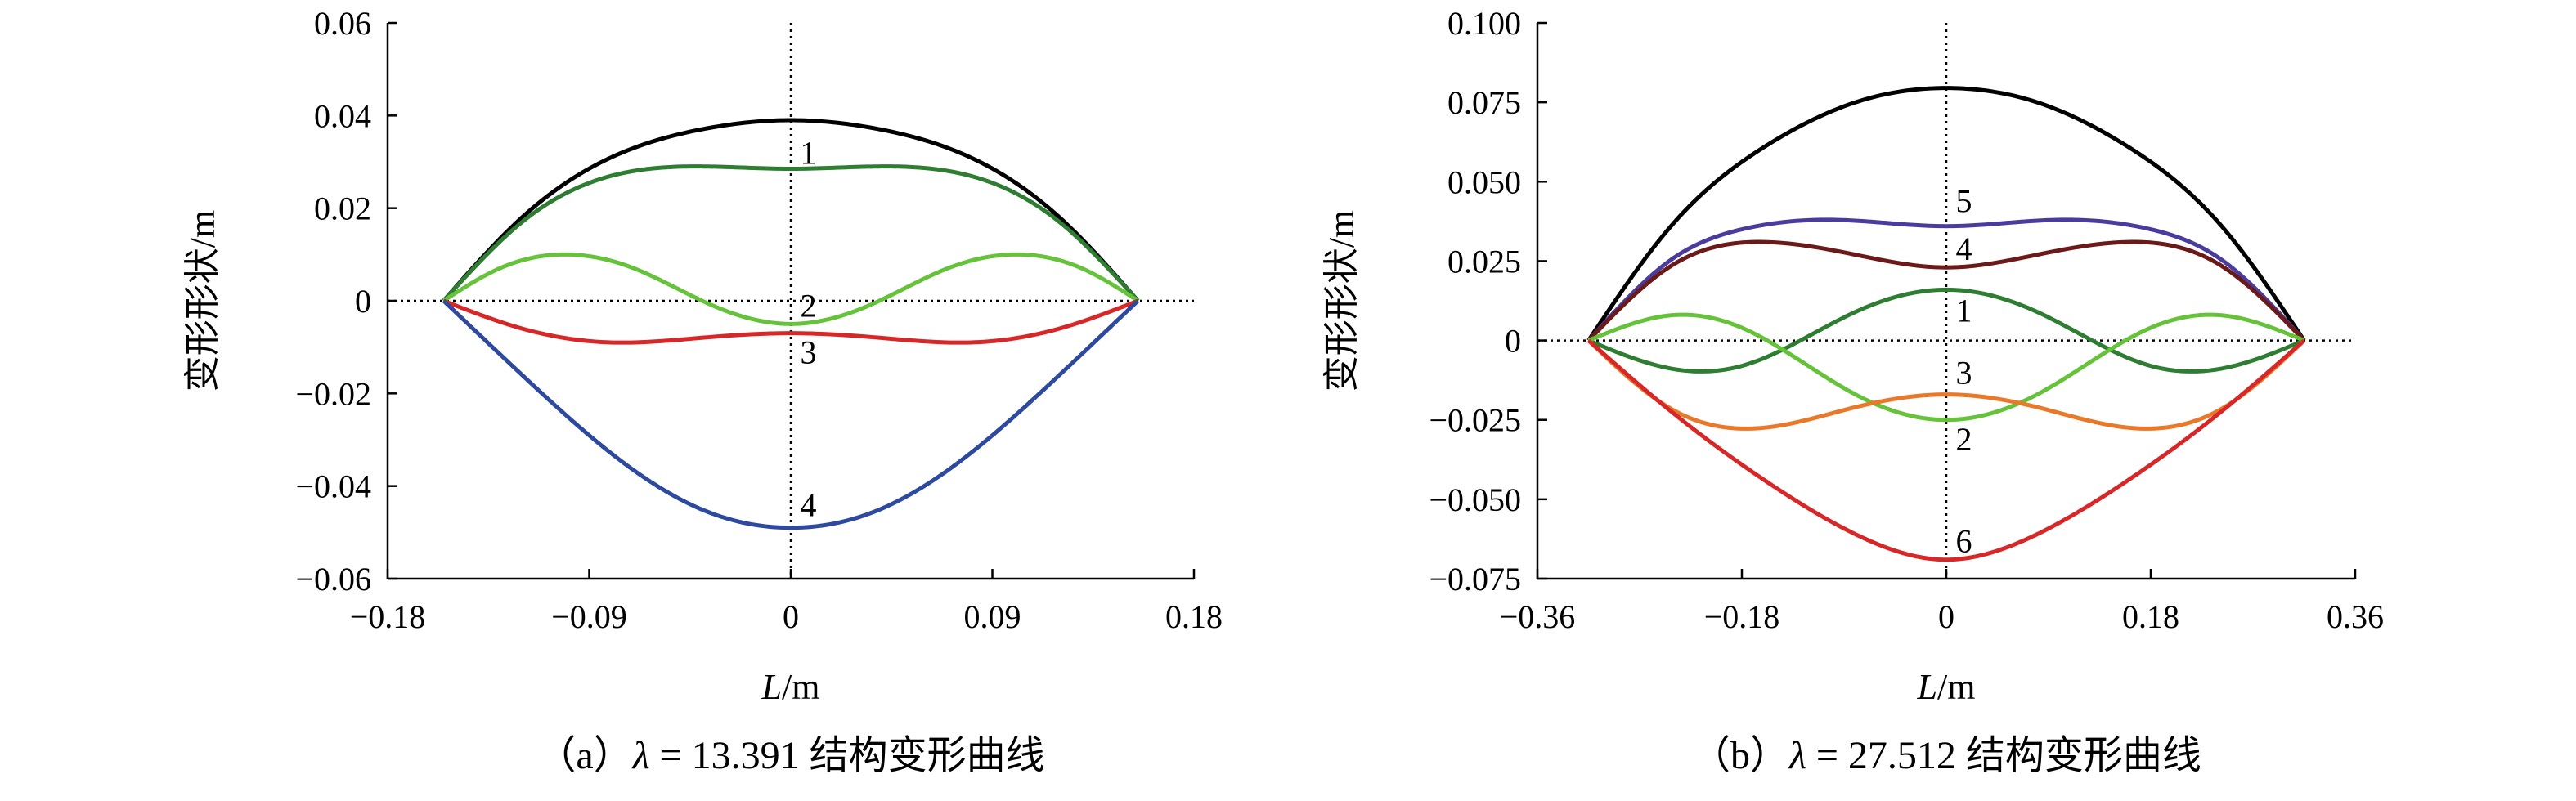  What do you see at coordinates (342, 116) in the screenshot?
I see `y-tick-label: 0.04` at bounding box center [342, 116].